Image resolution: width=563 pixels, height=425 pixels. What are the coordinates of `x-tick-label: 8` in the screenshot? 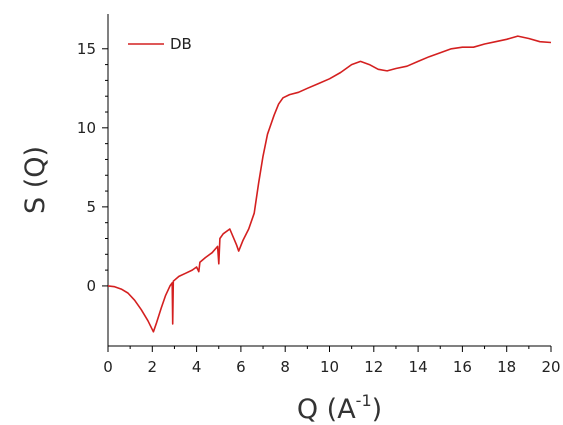 It's located at (285, 367).